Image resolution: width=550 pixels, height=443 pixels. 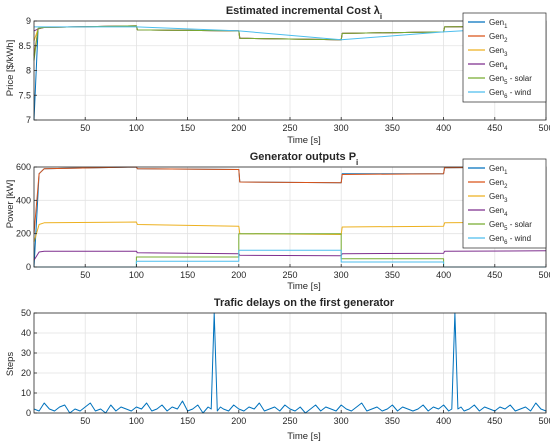 What do you see at coordinates (26, 313) in the screenshot?
I see `y-tick-label: 50` at bounding box center [26, 313].